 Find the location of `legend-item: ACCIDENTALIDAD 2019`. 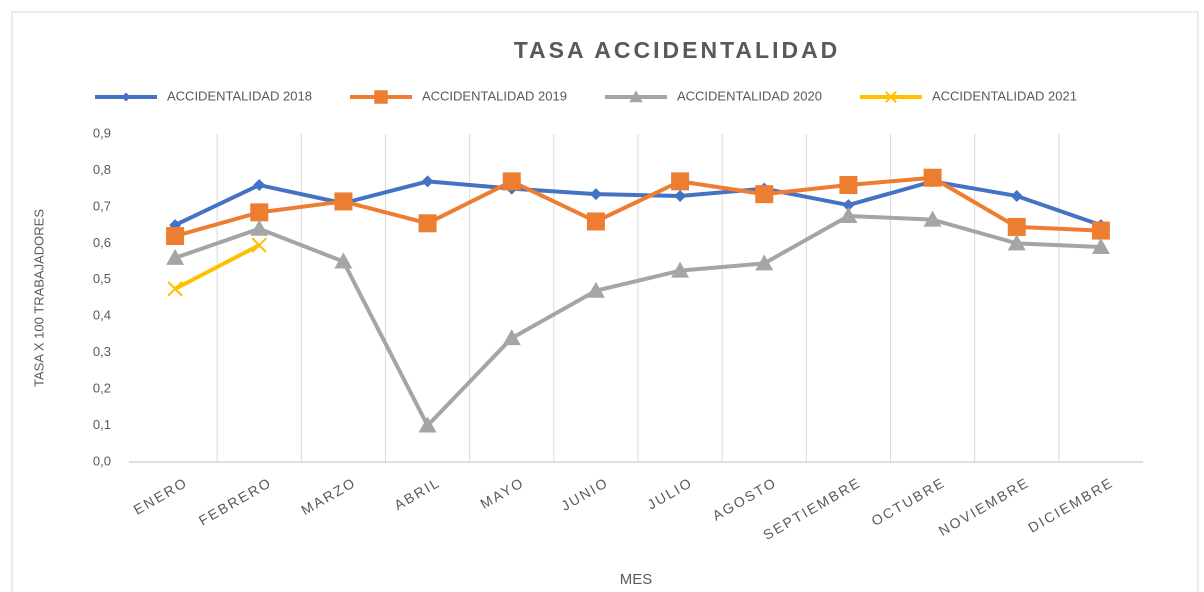

legend-item: ACCIDENTALIDAD 2019 is located at coordinates (458, 96).